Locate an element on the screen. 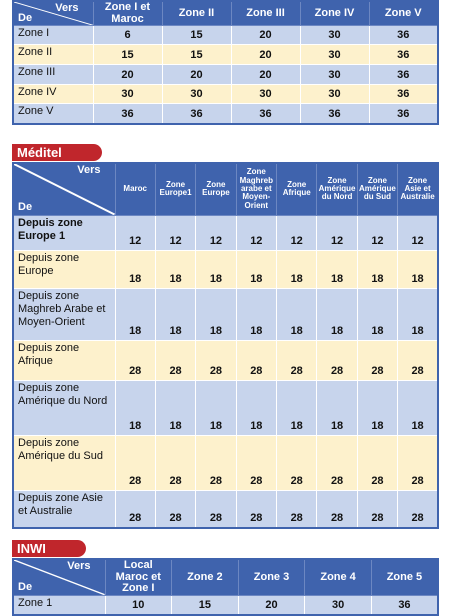 The height and width of the screenshot is (616, 450). row: Zone IV 30 30 30 30 36 is located at coordinates (225, 94).